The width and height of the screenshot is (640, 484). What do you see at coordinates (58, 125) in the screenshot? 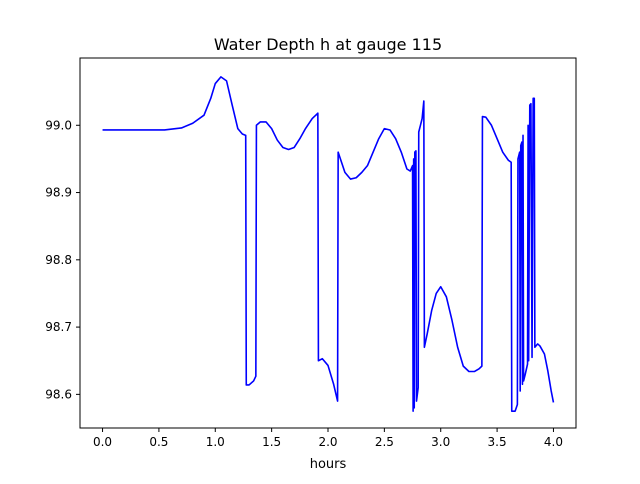
I see `y-tick-label: 99.0` at bounding box center [58, 125].